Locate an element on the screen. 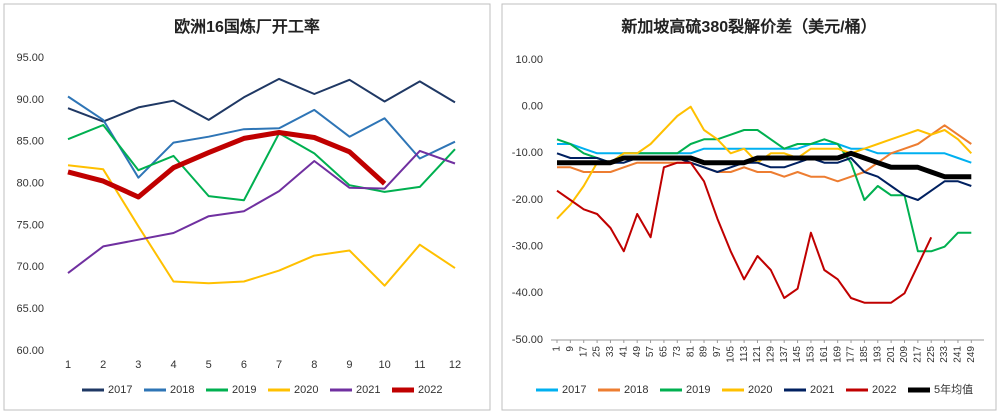 The height and width of the screenshot is (415, 1000). x-tick-label: 233 is located at coordinates (944, 354).